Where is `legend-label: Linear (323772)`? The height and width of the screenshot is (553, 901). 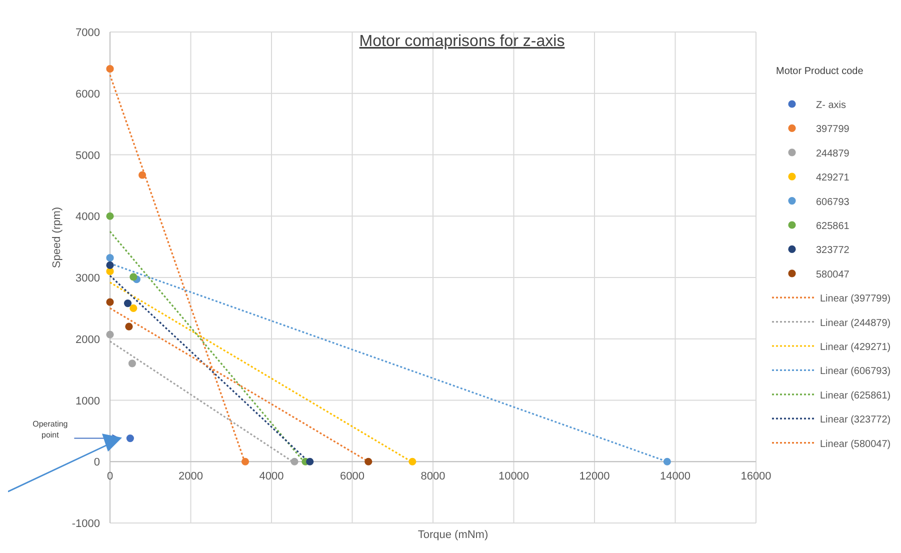
legend-label: Linear (323772) is located at coordinates (855, 420).